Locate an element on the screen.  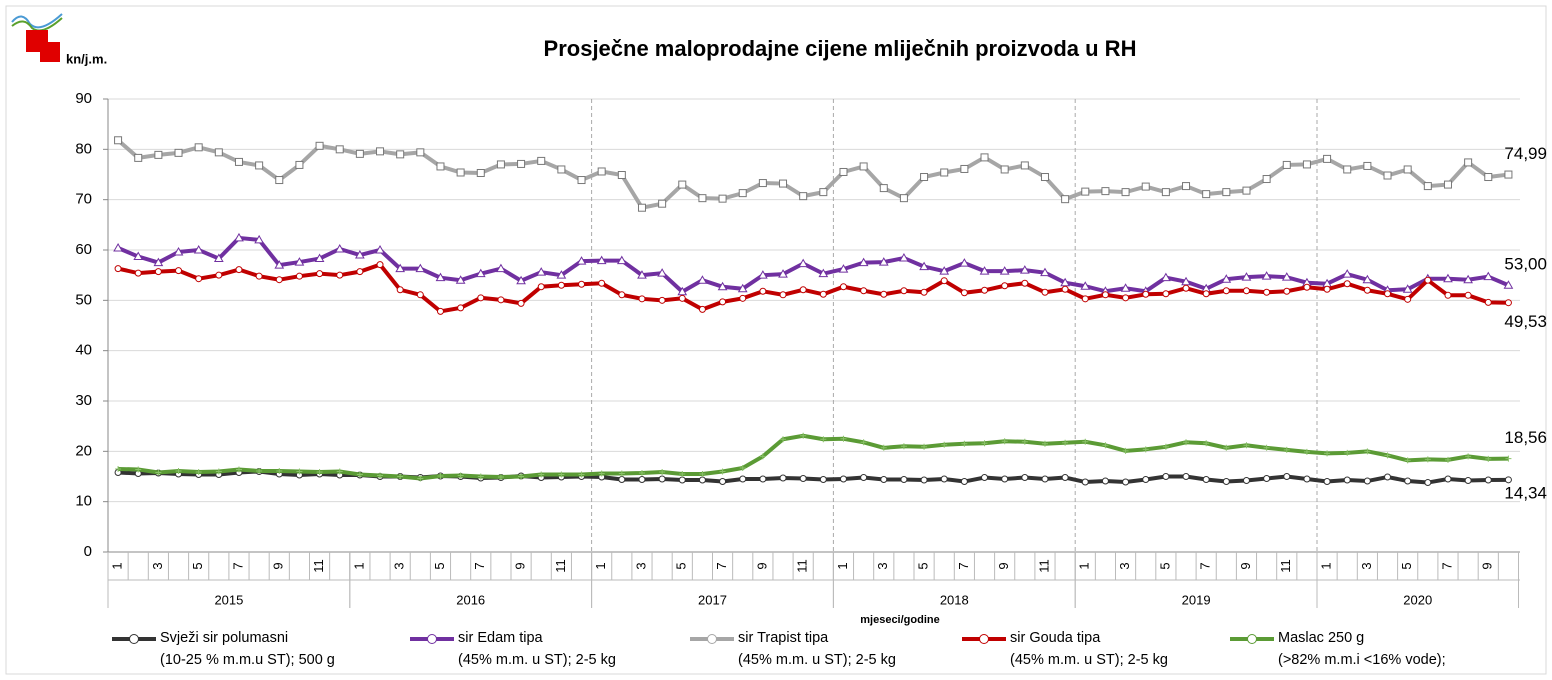
value-label: 18,56 is located at coordinates (1525, 437).